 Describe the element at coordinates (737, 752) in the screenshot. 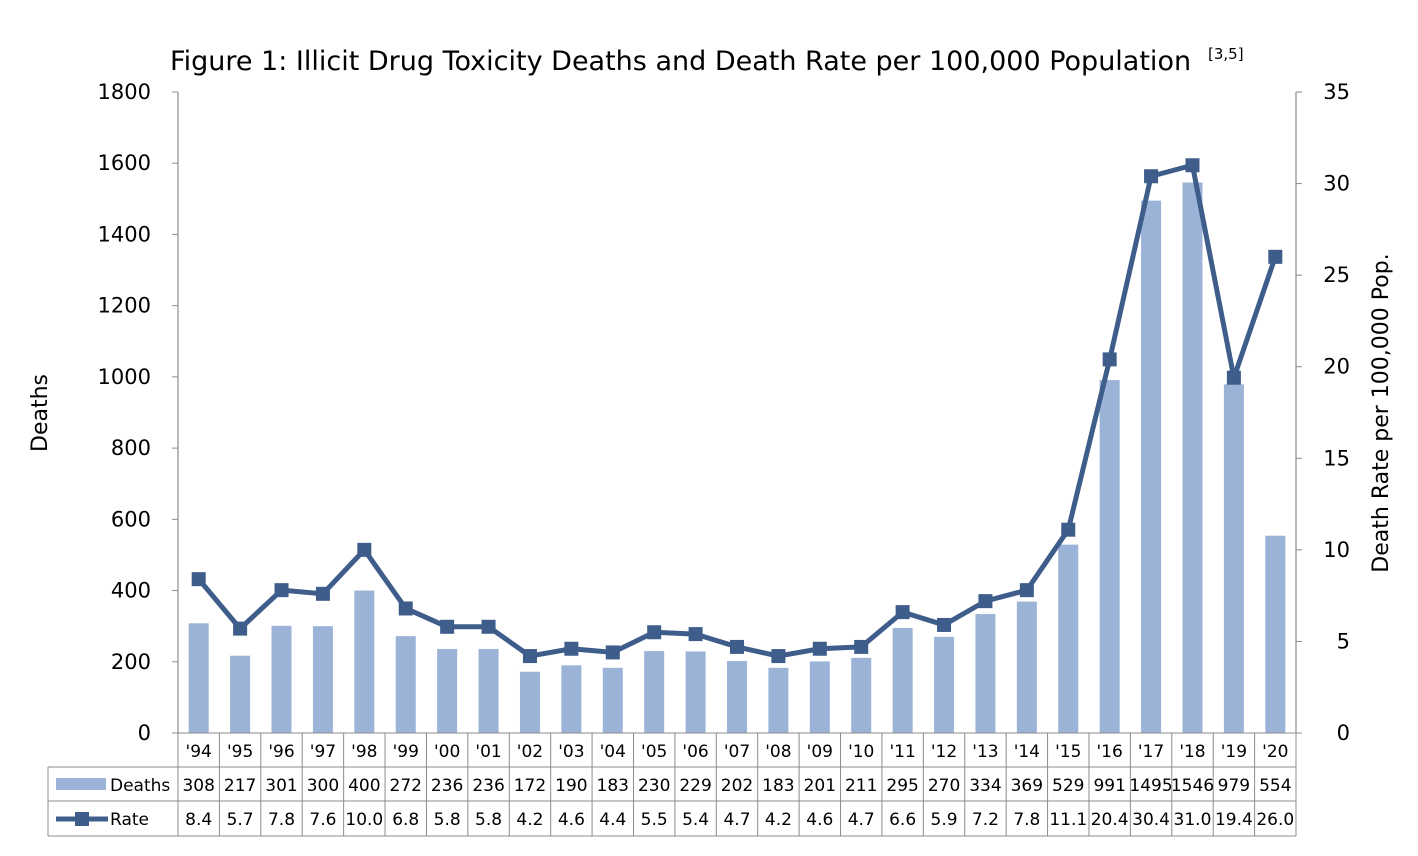

I see `x-tick-label: '07` at that location.